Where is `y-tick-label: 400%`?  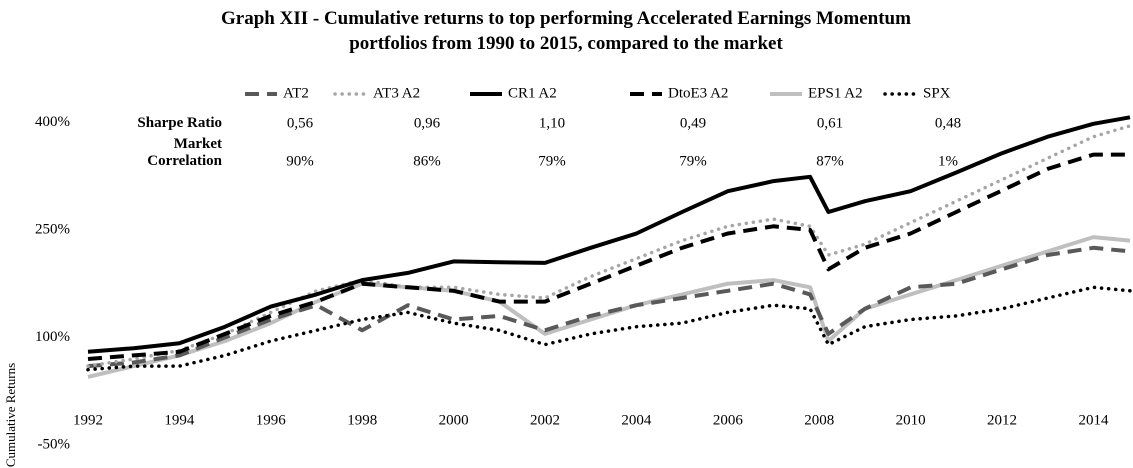
y-tick-label: 400% is located at coordinates (52, 122).